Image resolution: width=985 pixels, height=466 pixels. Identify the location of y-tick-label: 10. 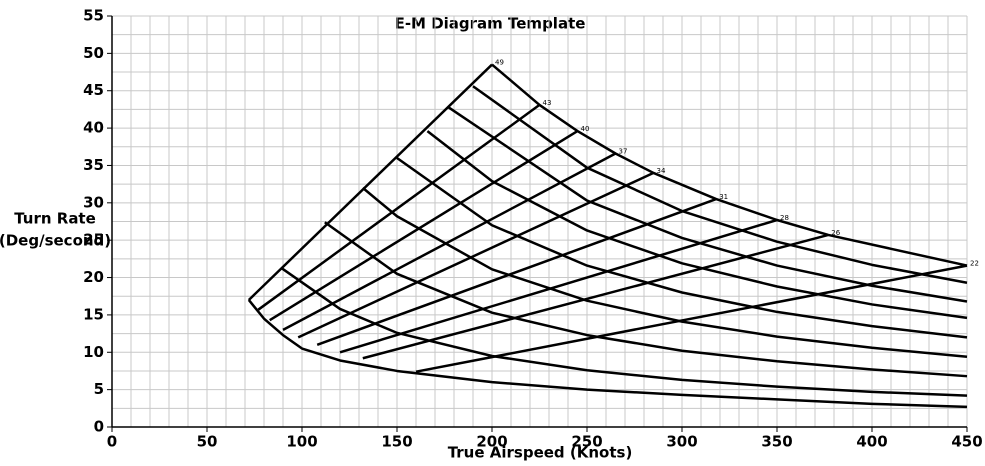
(93, 352).